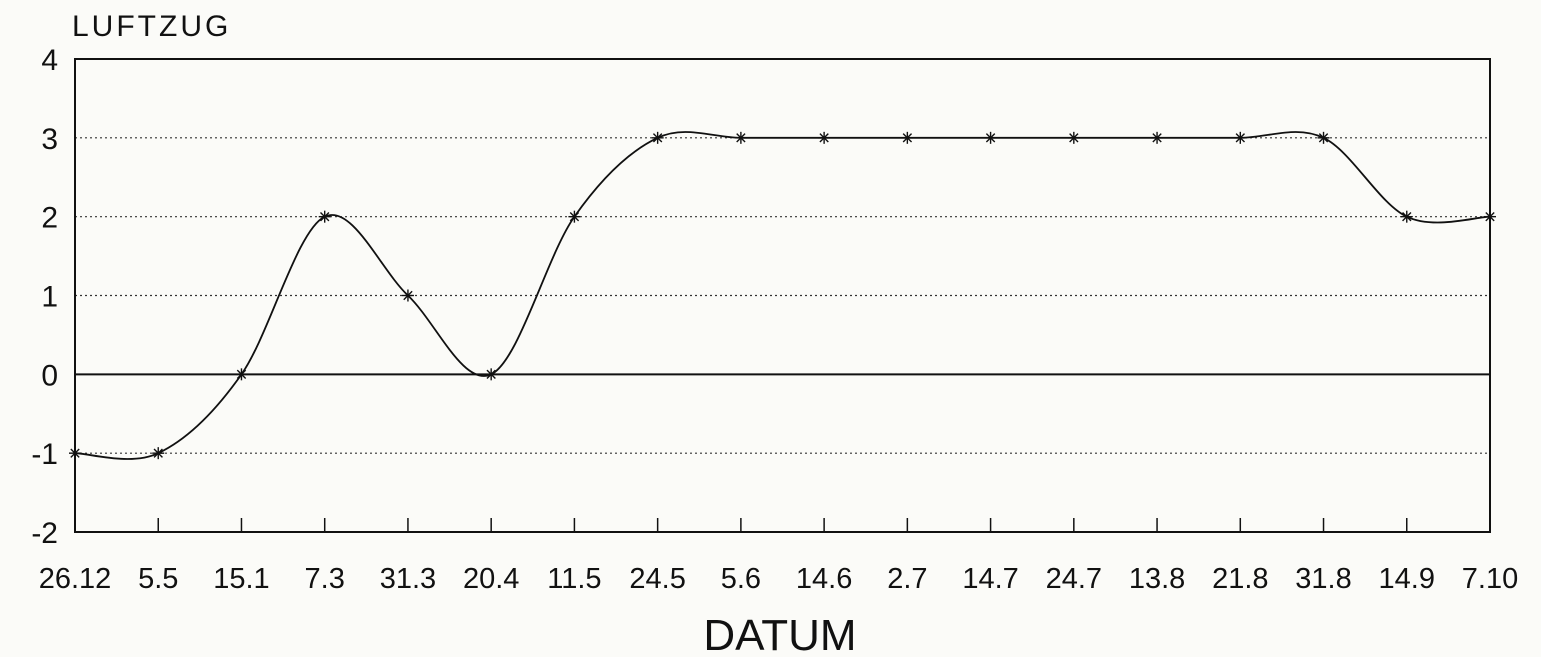 Image resolution: width=1541 pixels, height=657 pixels. Describe the element at coordinates (49, 297) in the screenshot. I see `y-tick-label: 1` at that location.